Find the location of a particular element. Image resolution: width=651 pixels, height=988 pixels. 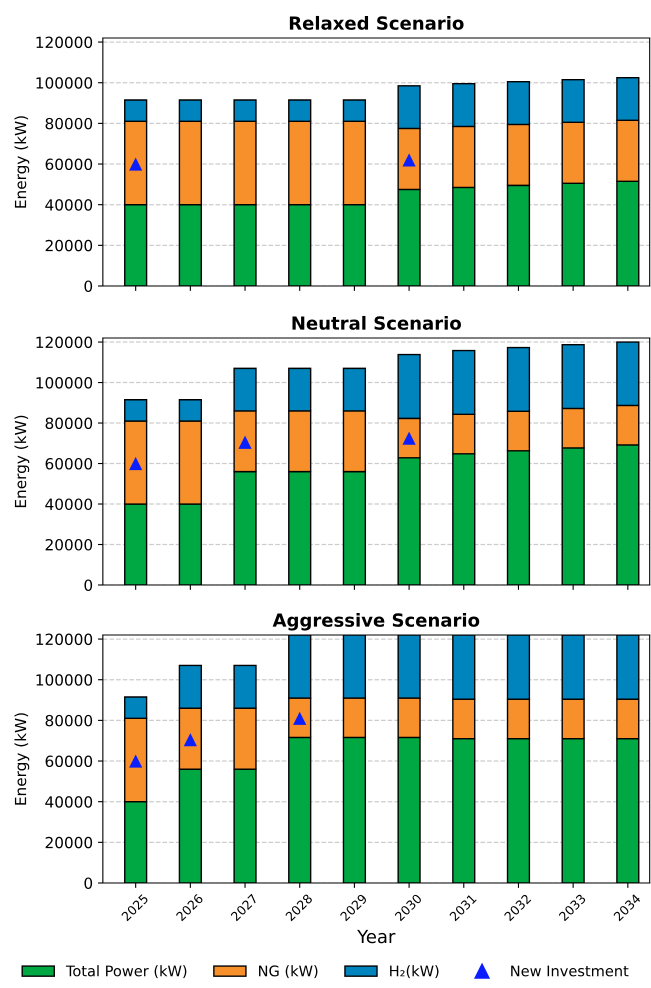

legend-label: Total Power (kW) is located at coordinates (126, 971).